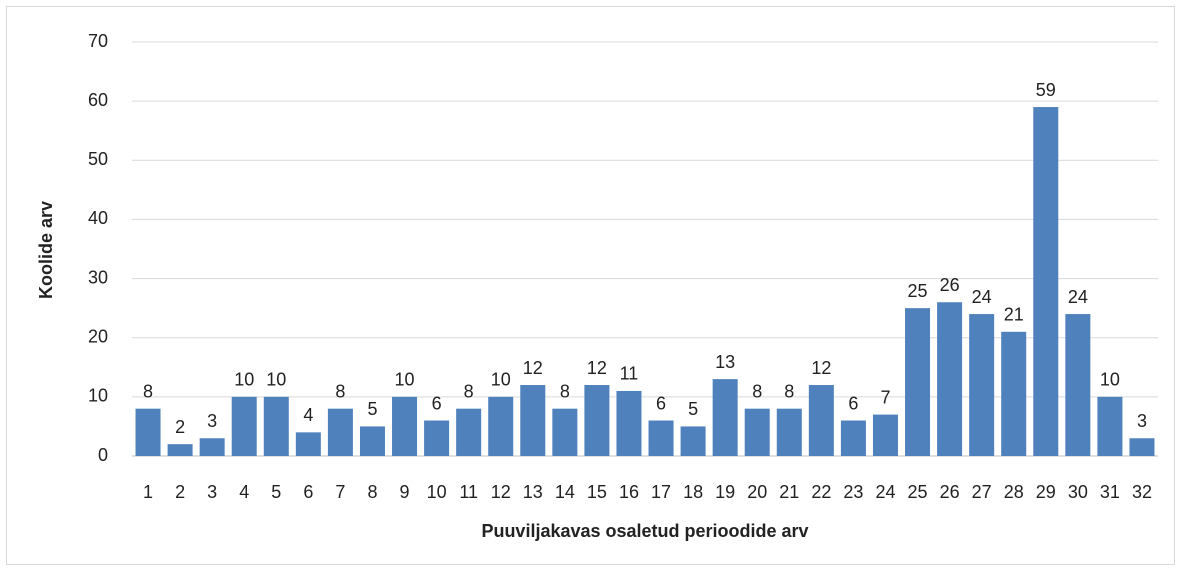 This screenshot has height=570, width=1181. What do you see at coordinates (468, 492) in the screenshot?
I see `x-tick-label: 11` at bounding box center [468, 492].